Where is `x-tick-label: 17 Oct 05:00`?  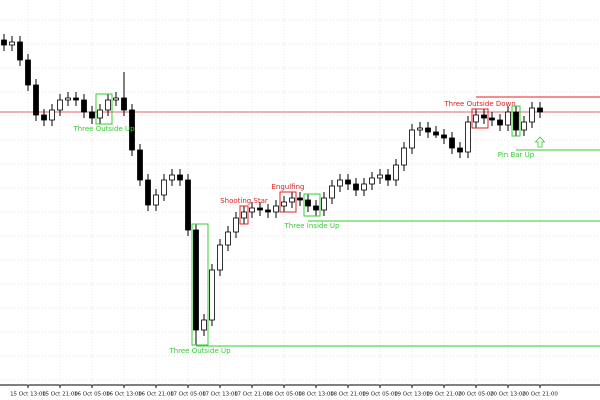 x-tick-label: 17 Oct 05:00 is located at coordinates (188, 395).